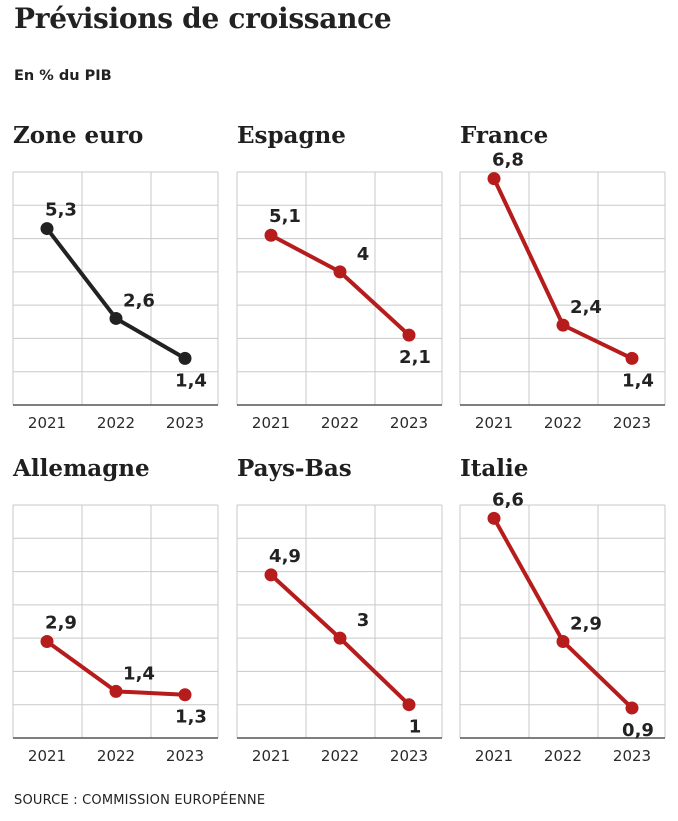  What do you see at coordinates (139, 300) in the screenshot?
I see `data-label: 2,6` at bounding box center [139, 300].